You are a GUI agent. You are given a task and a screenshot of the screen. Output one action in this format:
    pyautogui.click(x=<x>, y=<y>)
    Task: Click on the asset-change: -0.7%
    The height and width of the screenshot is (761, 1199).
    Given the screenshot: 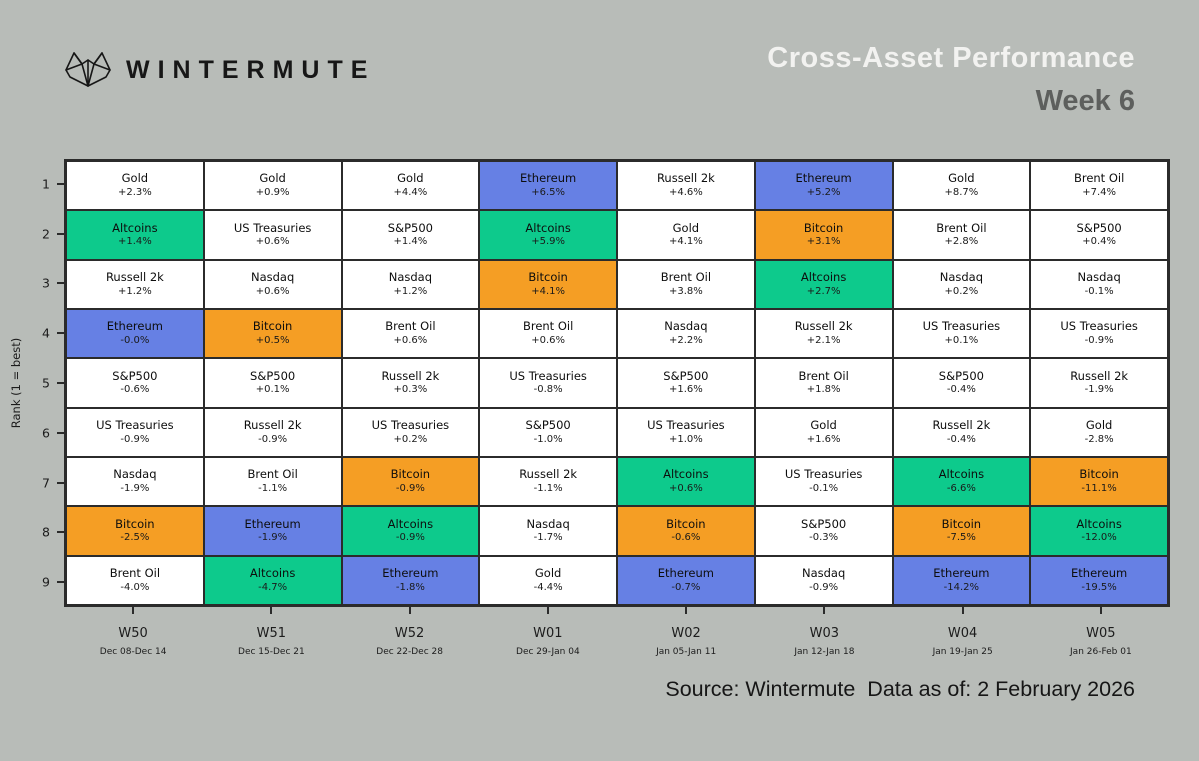 What is the action you would take?
    pyautogui.click(x=686, y=587)
    